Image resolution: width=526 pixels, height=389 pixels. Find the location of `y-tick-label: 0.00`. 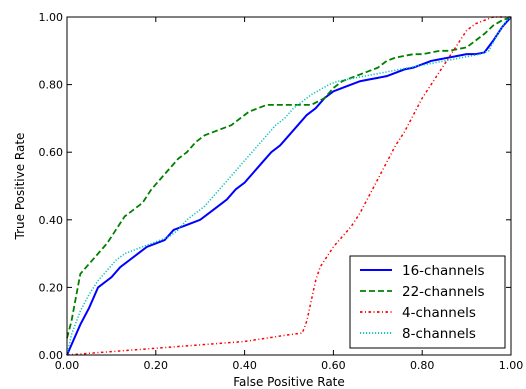

y-tick-label: 0.00 is located at coordinates (51, 355).